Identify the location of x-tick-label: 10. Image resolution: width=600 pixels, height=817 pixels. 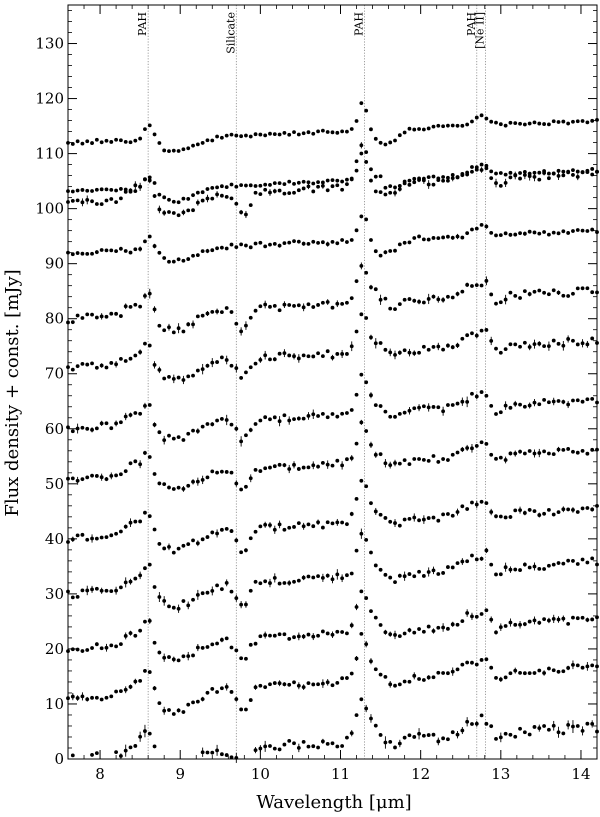
(260, 774).